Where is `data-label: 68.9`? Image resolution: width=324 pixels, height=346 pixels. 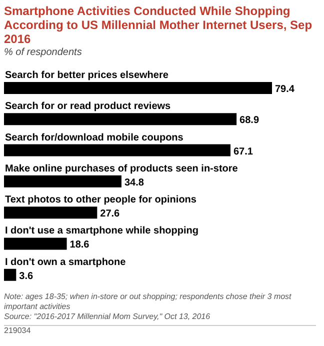
data-label: 68.9 is located at coordinates (250, 120).